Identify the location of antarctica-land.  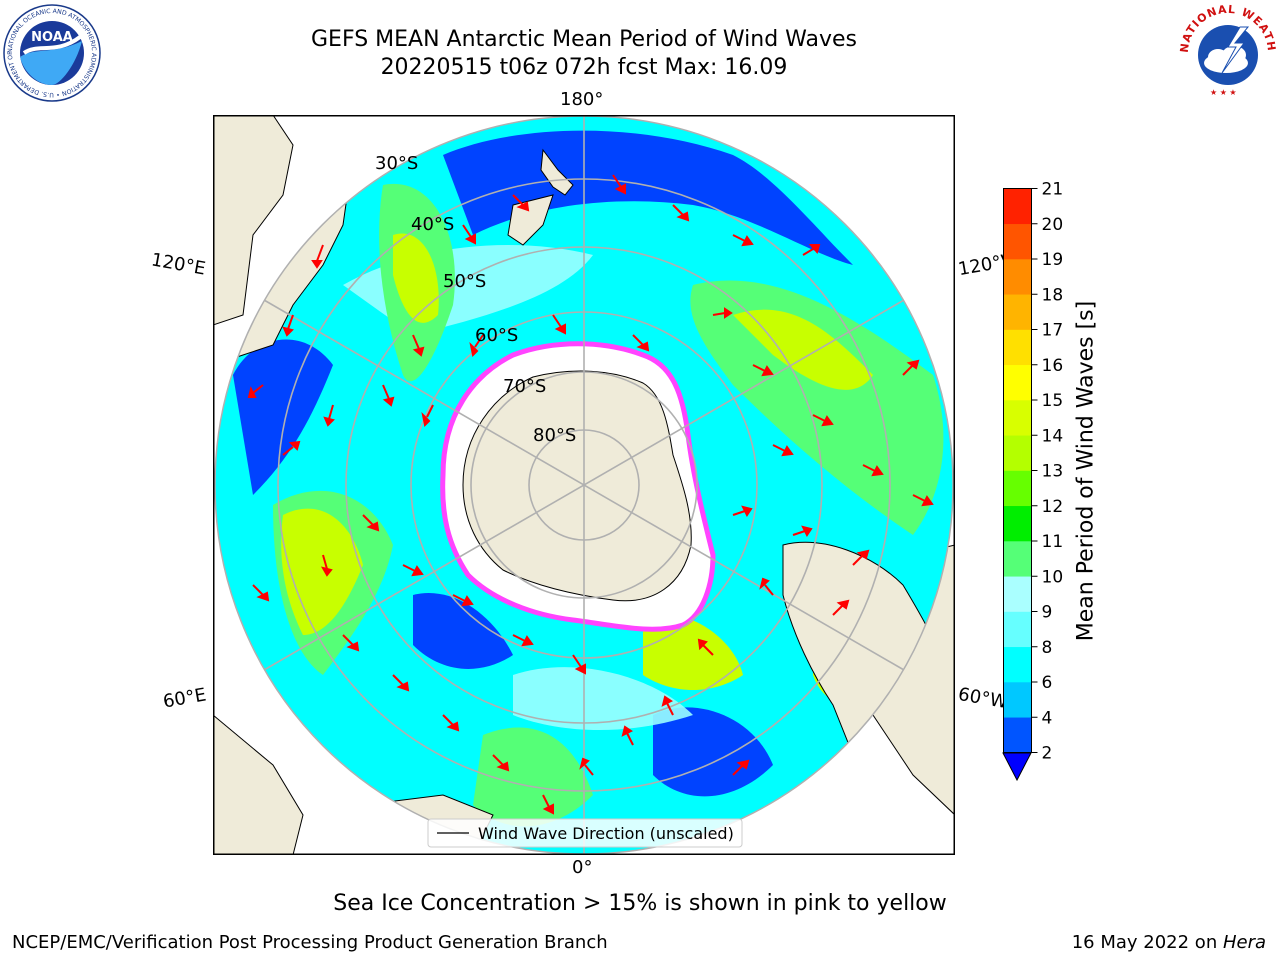
(577, 486).